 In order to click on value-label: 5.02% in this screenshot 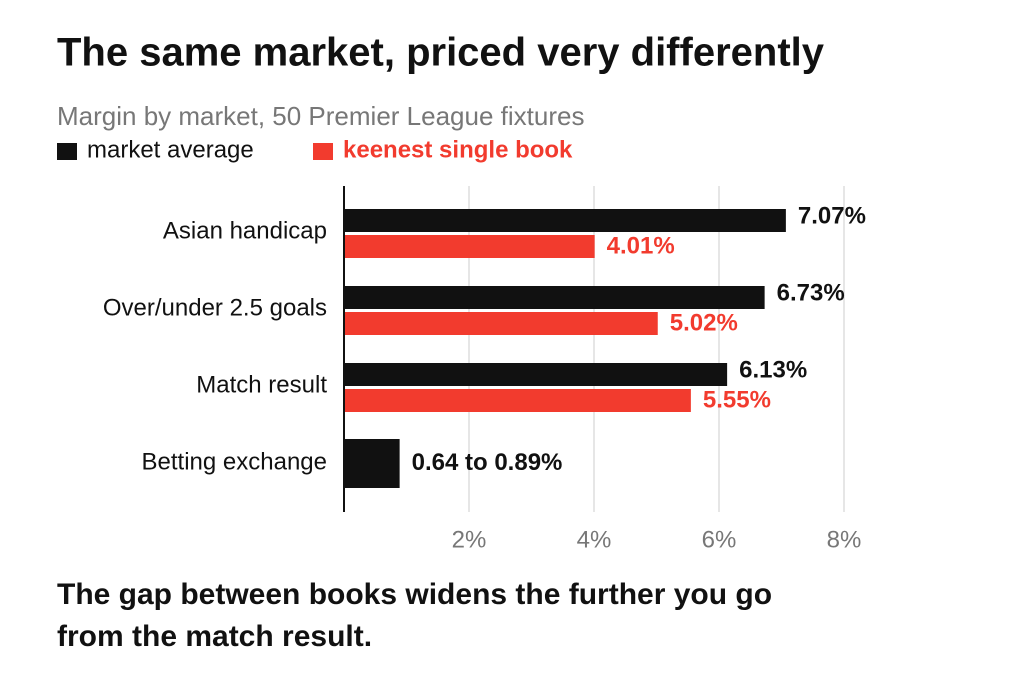, I will do `click(704, 322)`.